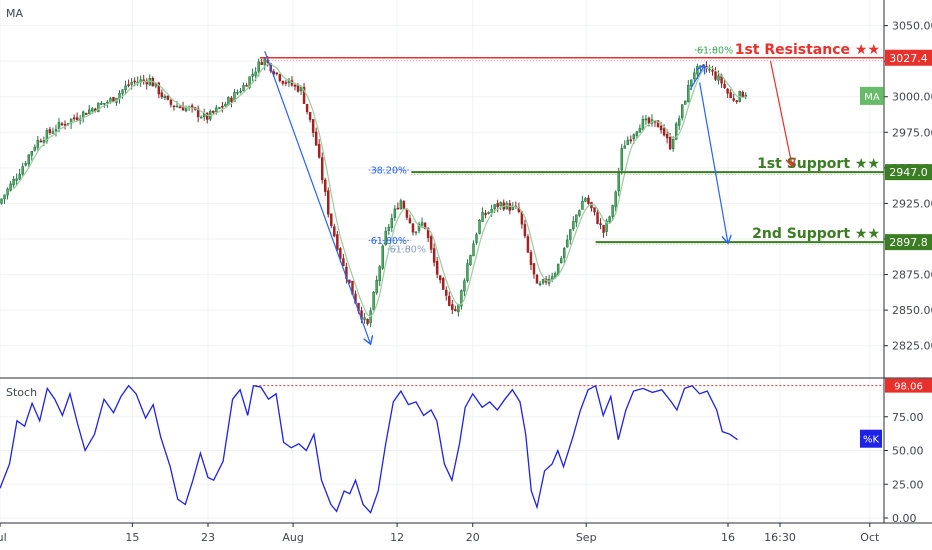  Describe the element at coordinates (908, 417) in the screenshot. I see `stoch-axis-tick-label: 75.00` at that location.